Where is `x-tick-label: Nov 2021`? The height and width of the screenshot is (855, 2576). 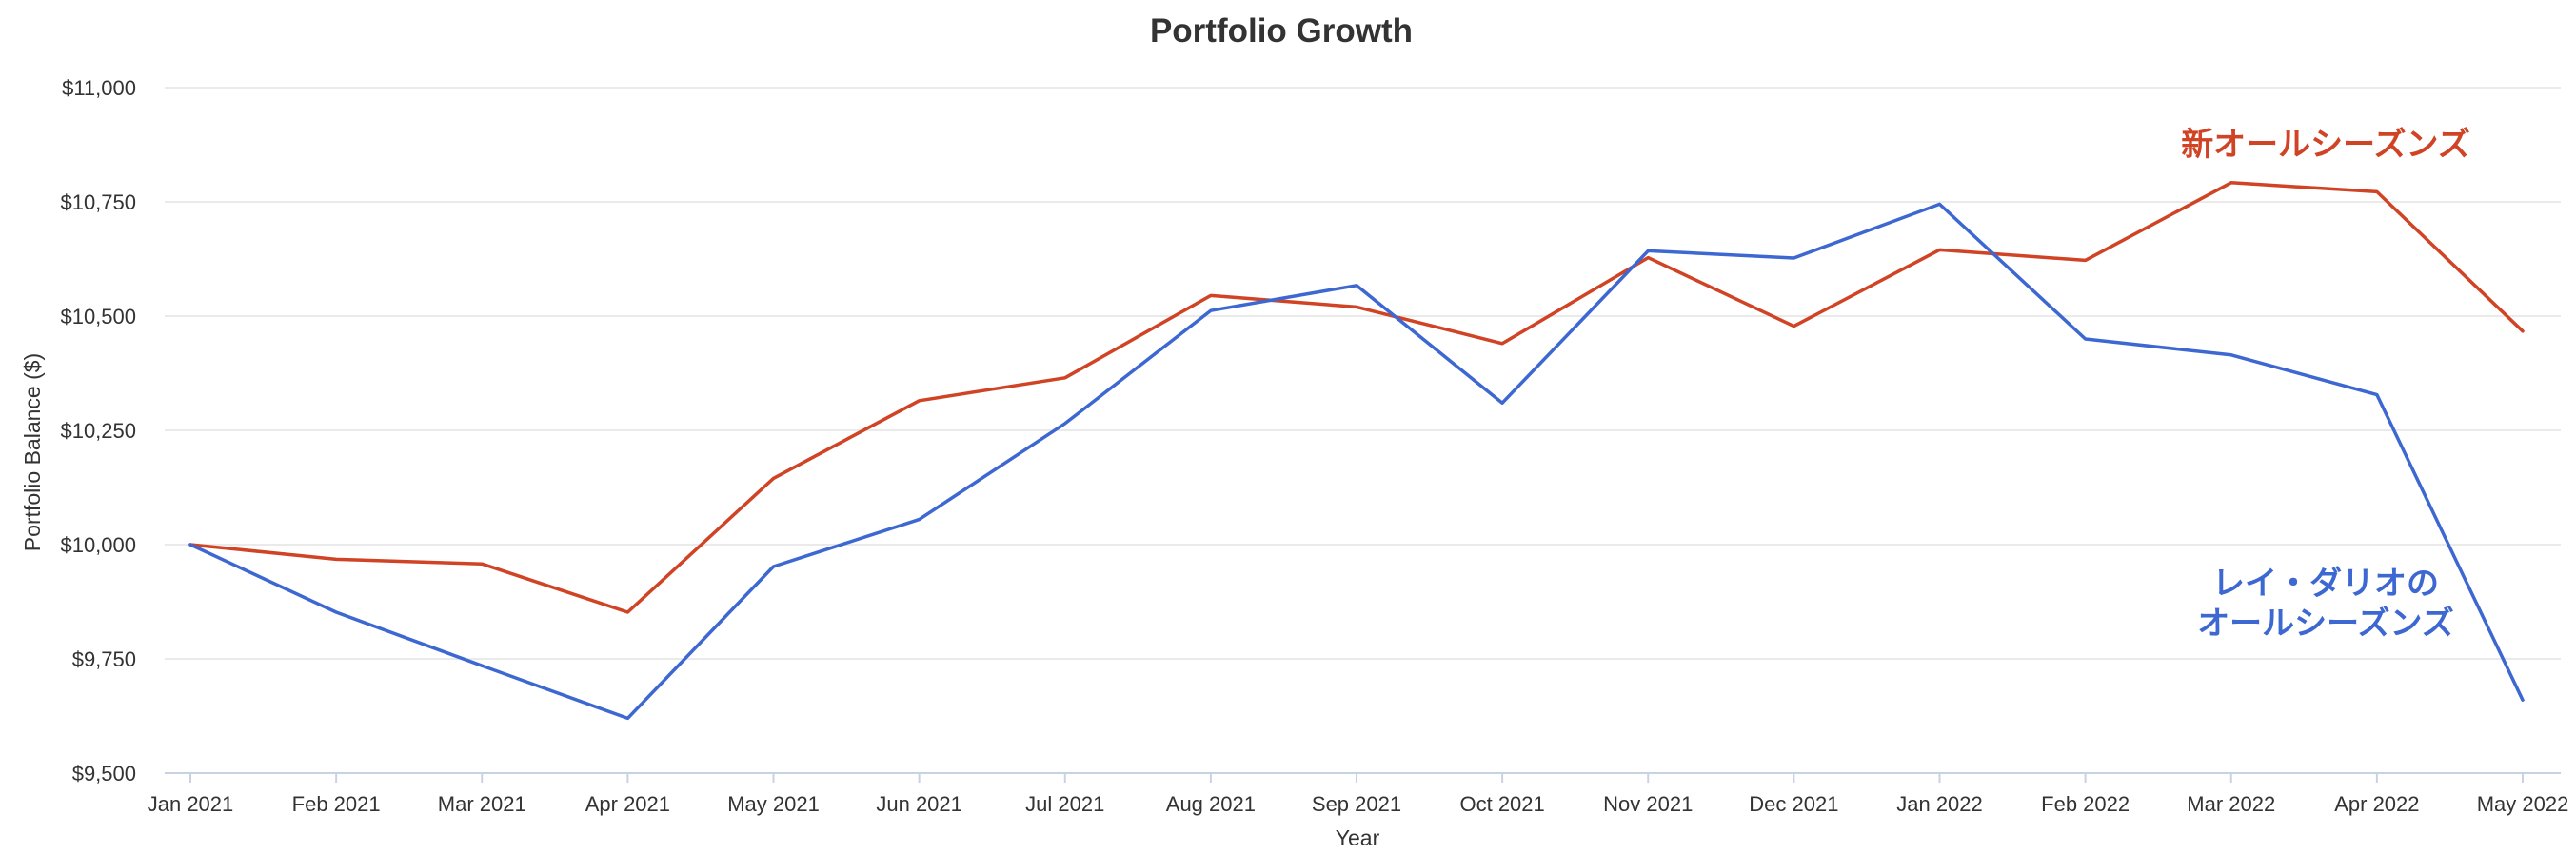
x-tick-label: Nov 2021 is located at coordinates (1648, 804).